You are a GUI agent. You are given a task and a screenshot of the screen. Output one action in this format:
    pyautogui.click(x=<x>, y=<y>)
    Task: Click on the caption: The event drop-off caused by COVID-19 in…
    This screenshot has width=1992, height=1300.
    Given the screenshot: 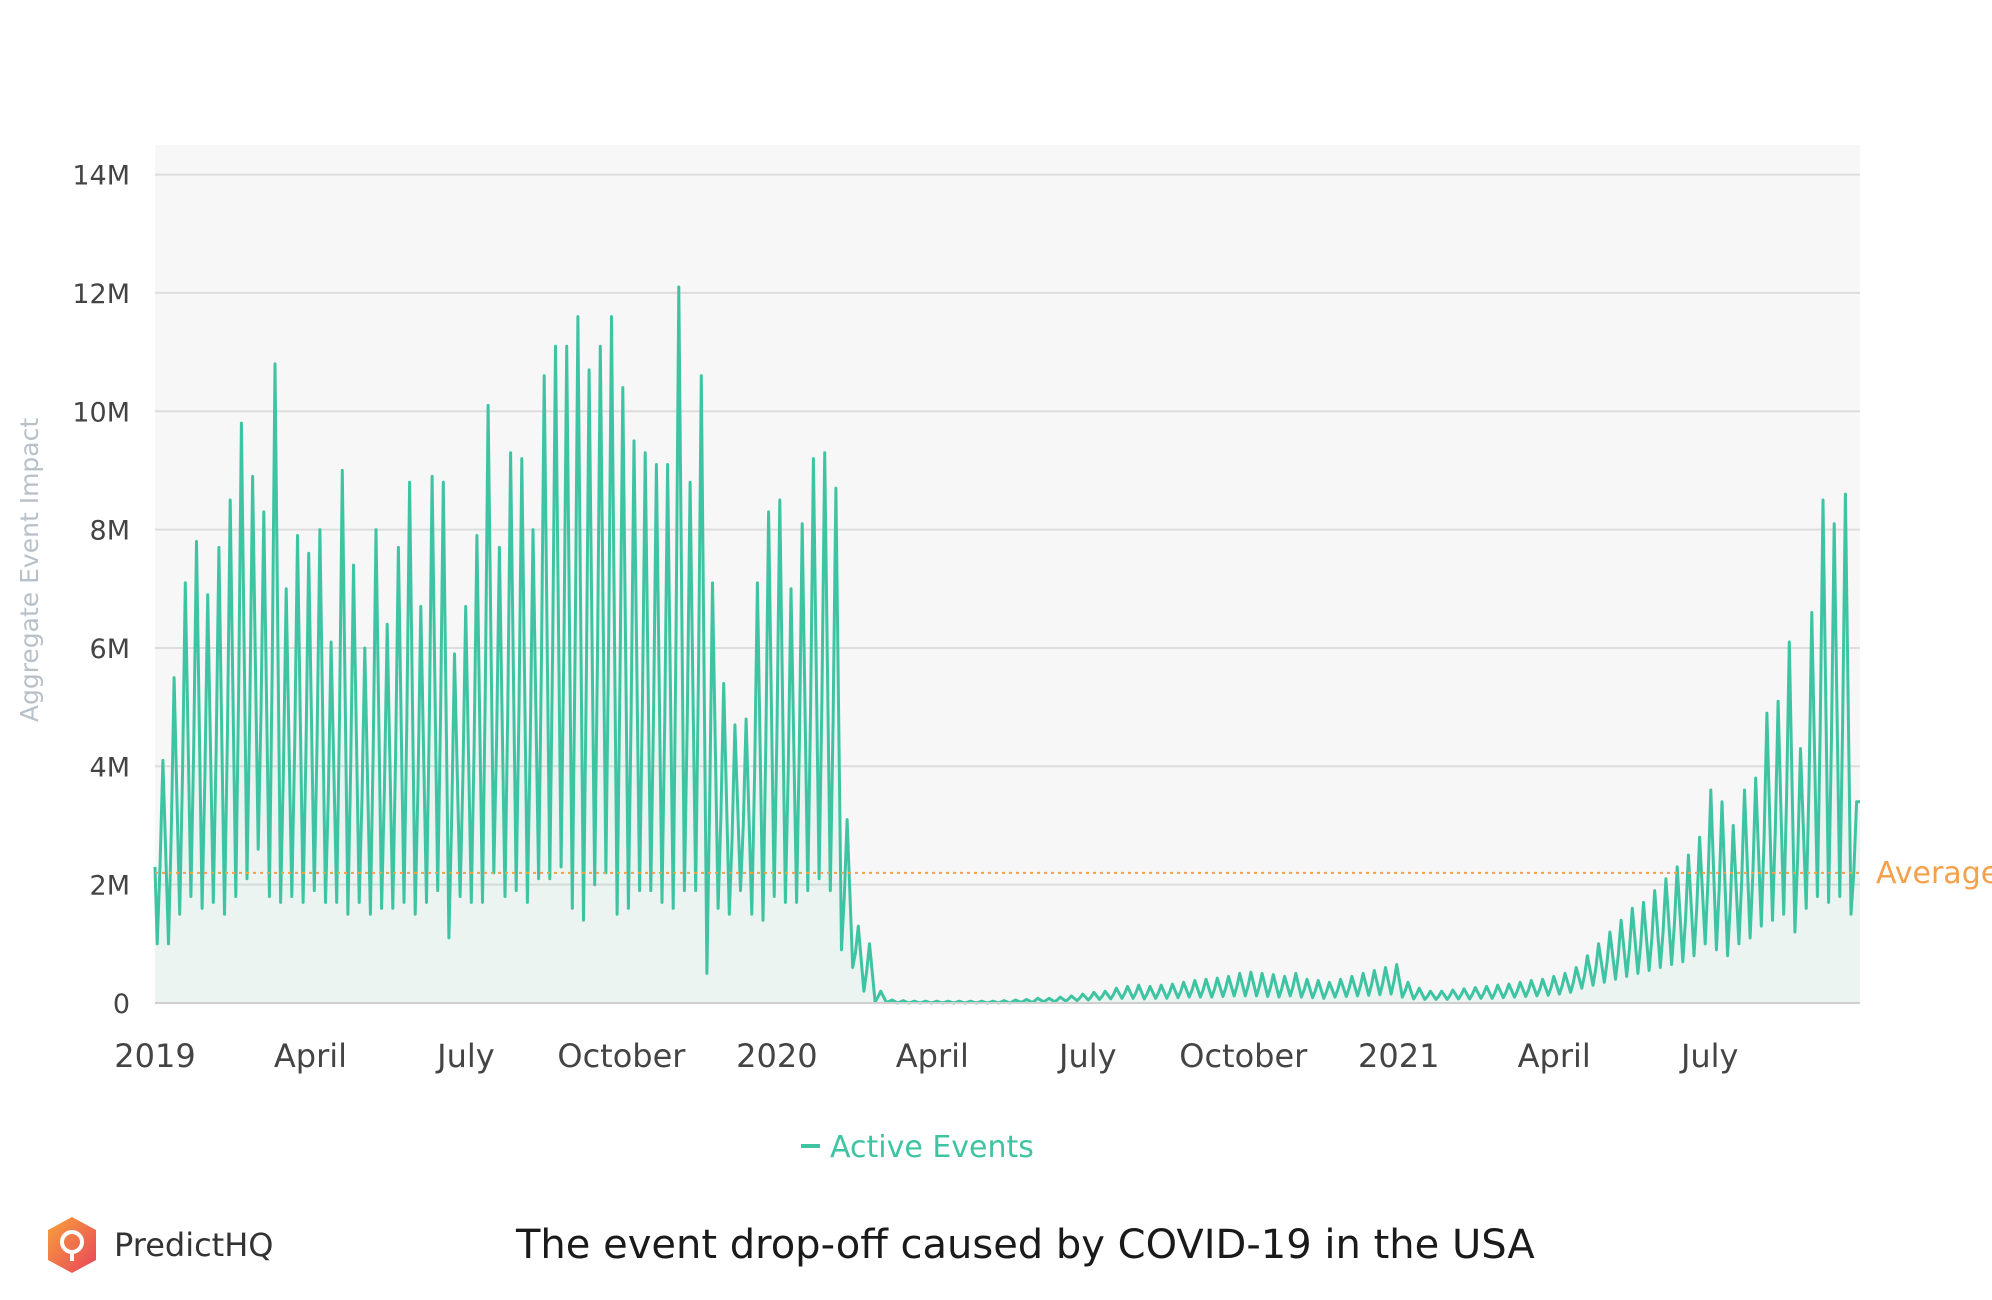 What is the action you would take?
    pyautogui.click(x=1025, y=1245)
    